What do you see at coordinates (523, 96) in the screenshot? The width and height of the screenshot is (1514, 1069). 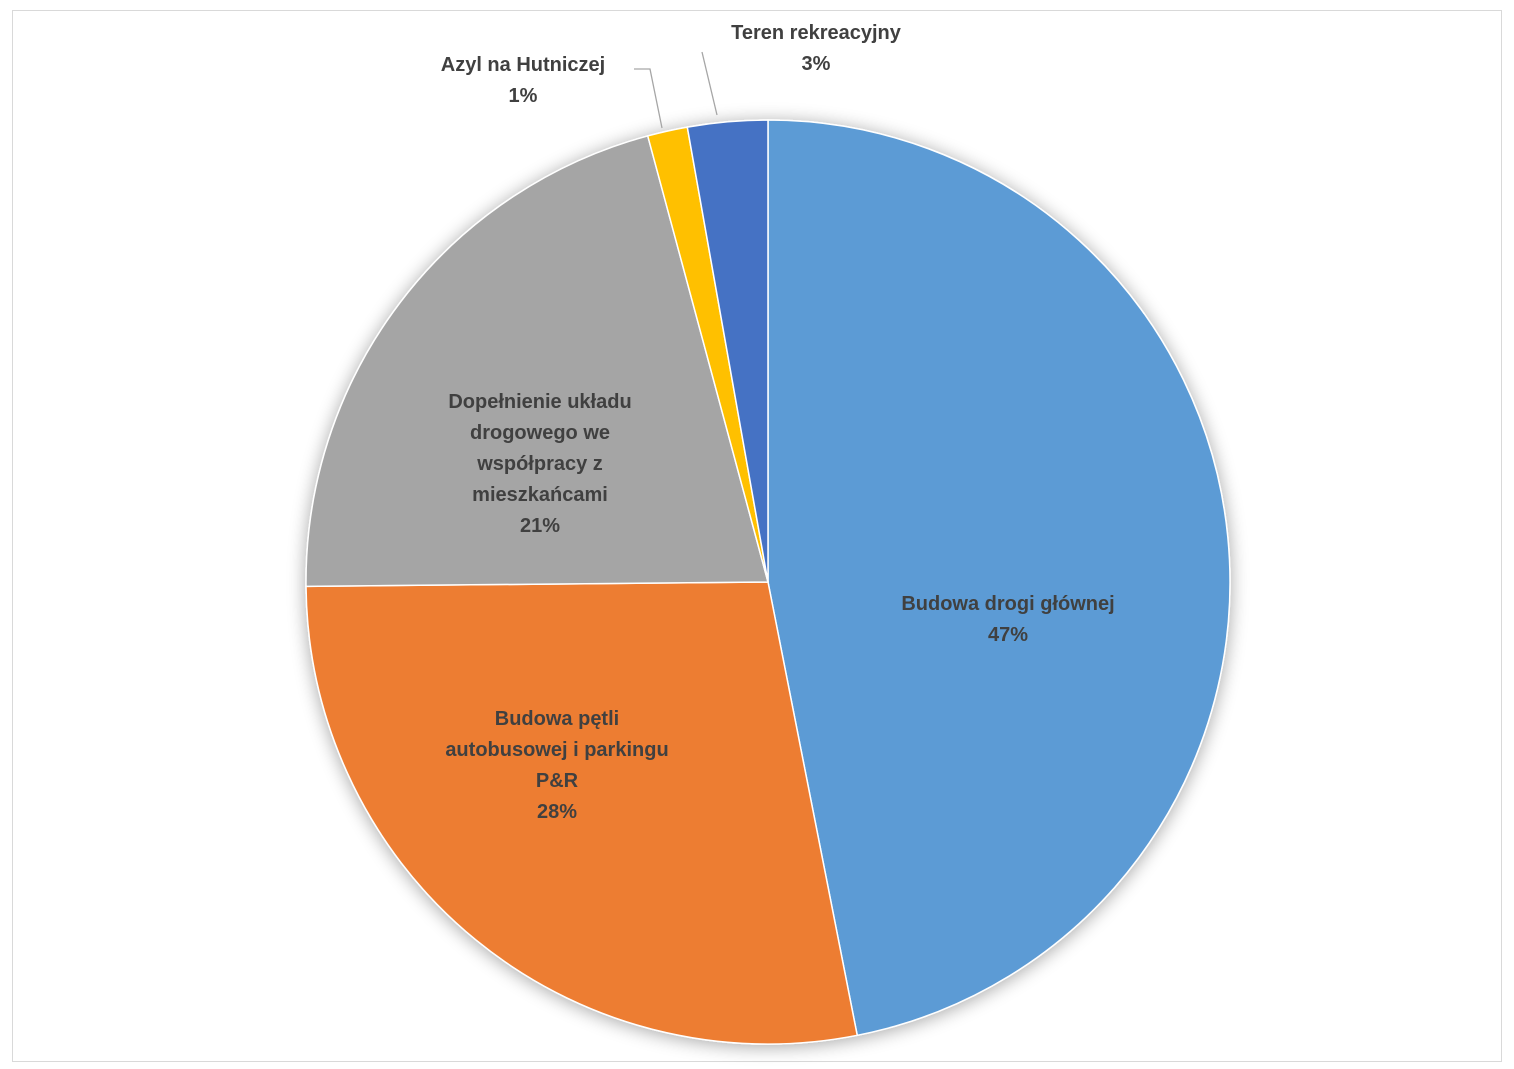 I see `slice-percent: 1%` at bounding box center [523, 96].